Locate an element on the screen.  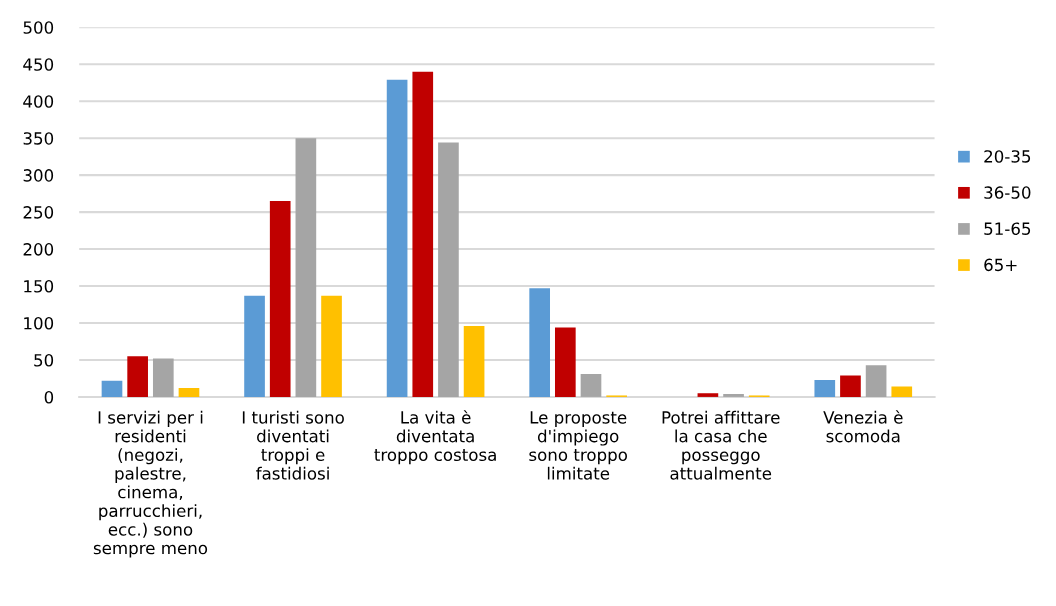
y-tick-label: 100 is located at coordinates (39, 323).